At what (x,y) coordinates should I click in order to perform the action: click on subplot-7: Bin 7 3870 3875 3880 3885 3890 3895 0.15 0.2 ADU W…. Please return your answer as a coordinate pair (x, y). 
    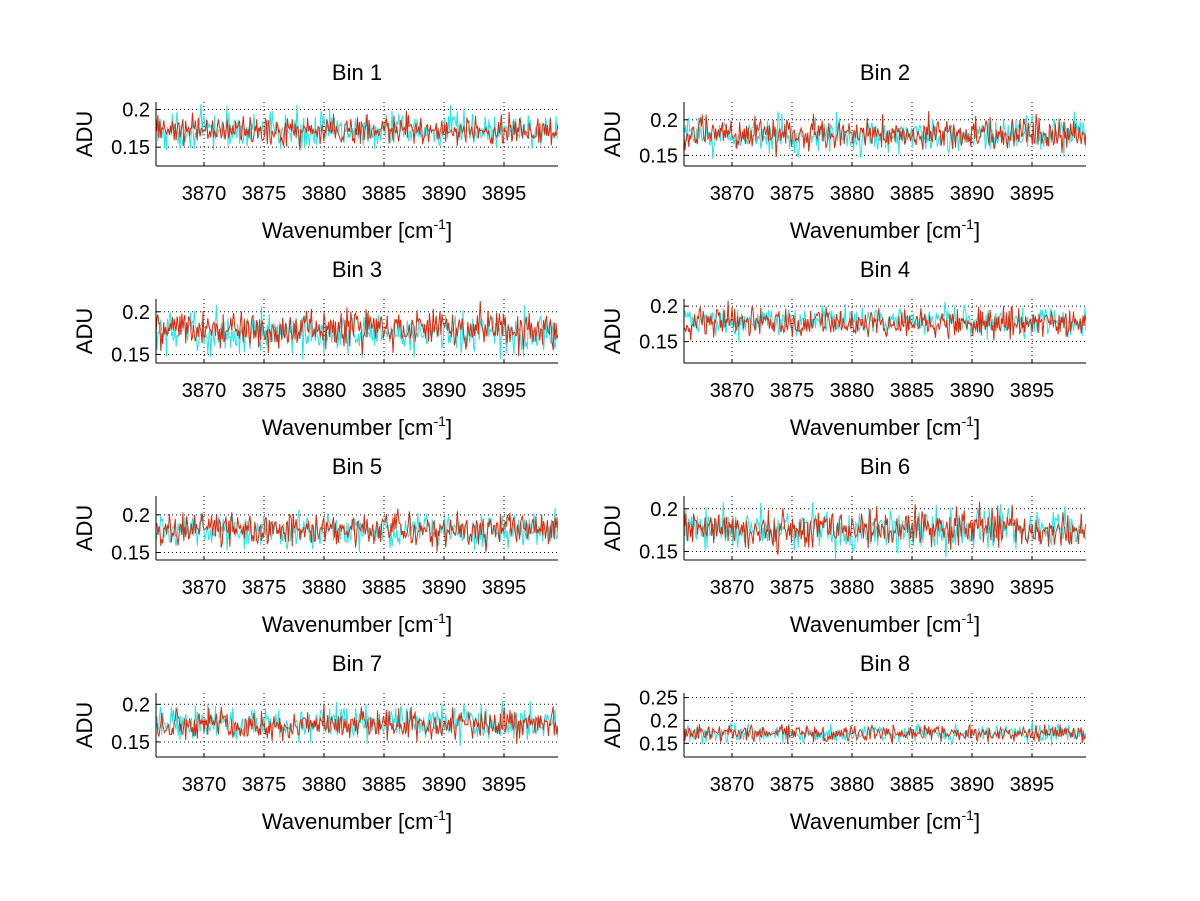
    Looking at the image, I should click on (315, 742).